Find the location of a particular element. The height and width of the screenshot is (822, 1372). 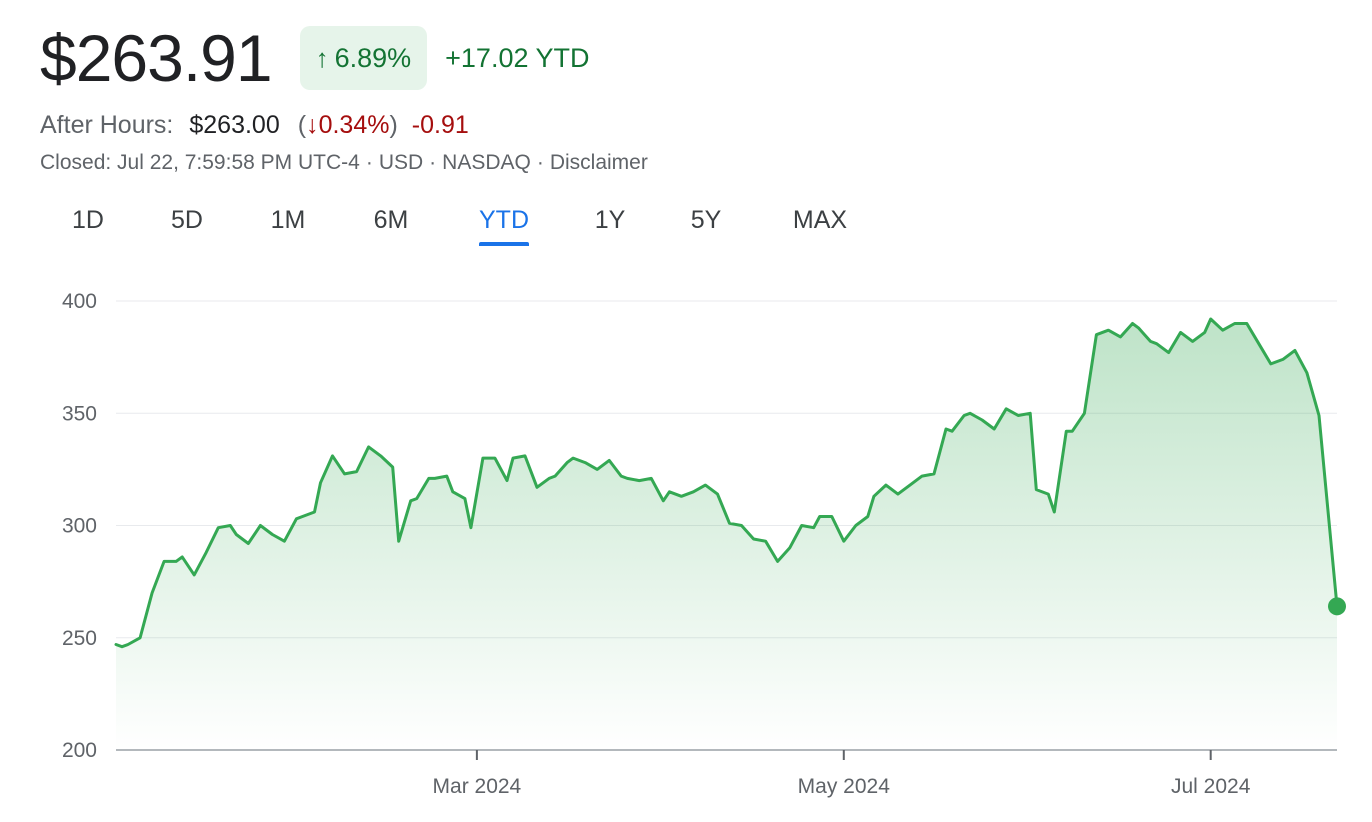

after-hours-label: After Hours: is located at coordinates (107, 124).